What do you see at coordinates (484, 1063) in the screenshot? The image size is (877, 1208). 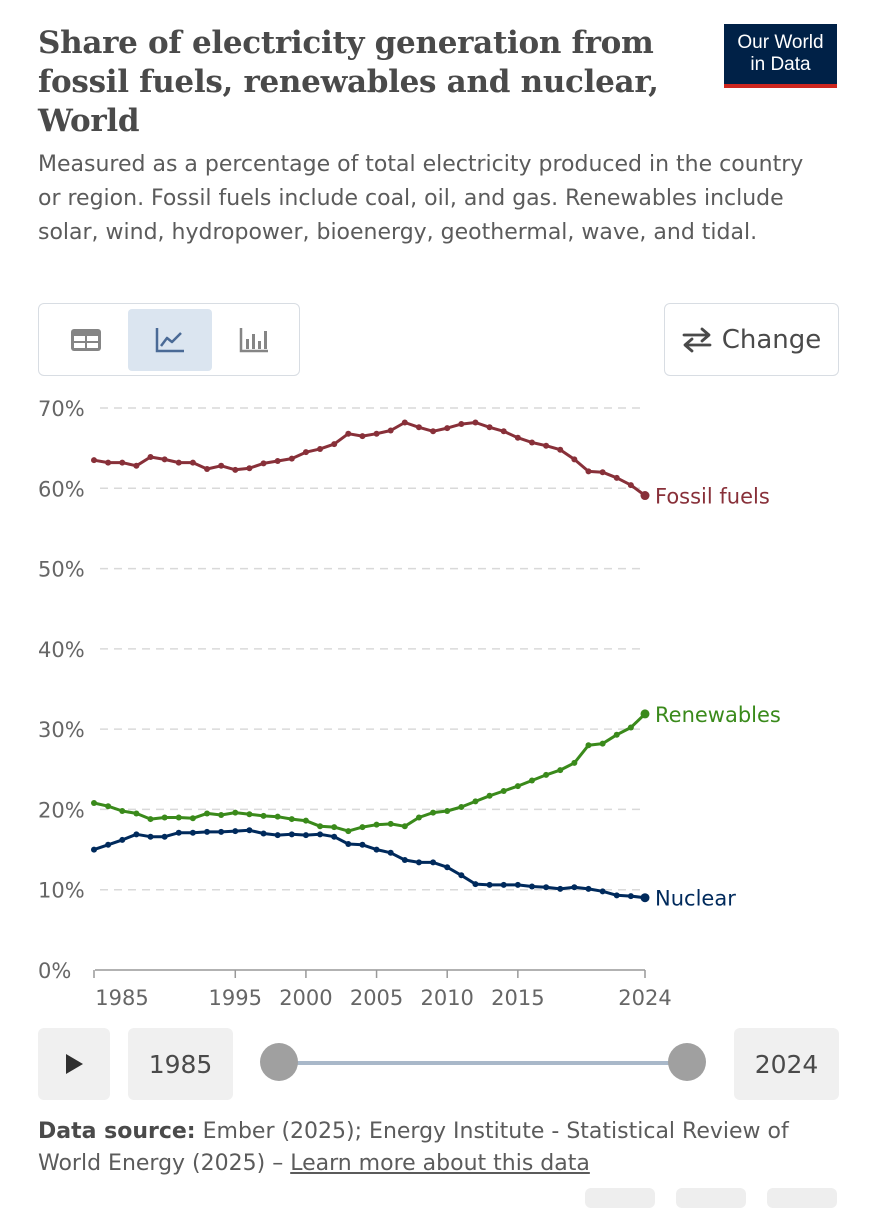 I see `timeline-slider-track` at bounding box center [484, 1063].